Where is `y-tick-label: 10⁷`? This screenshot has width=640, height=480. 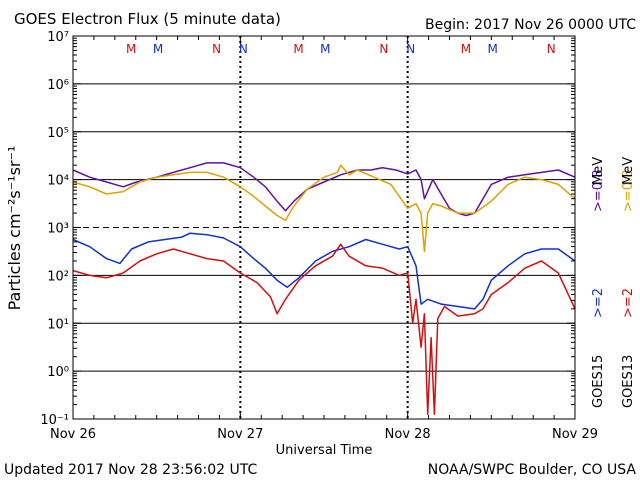
y-tick-label: 10⁷ is located at coordinates (58, 37).